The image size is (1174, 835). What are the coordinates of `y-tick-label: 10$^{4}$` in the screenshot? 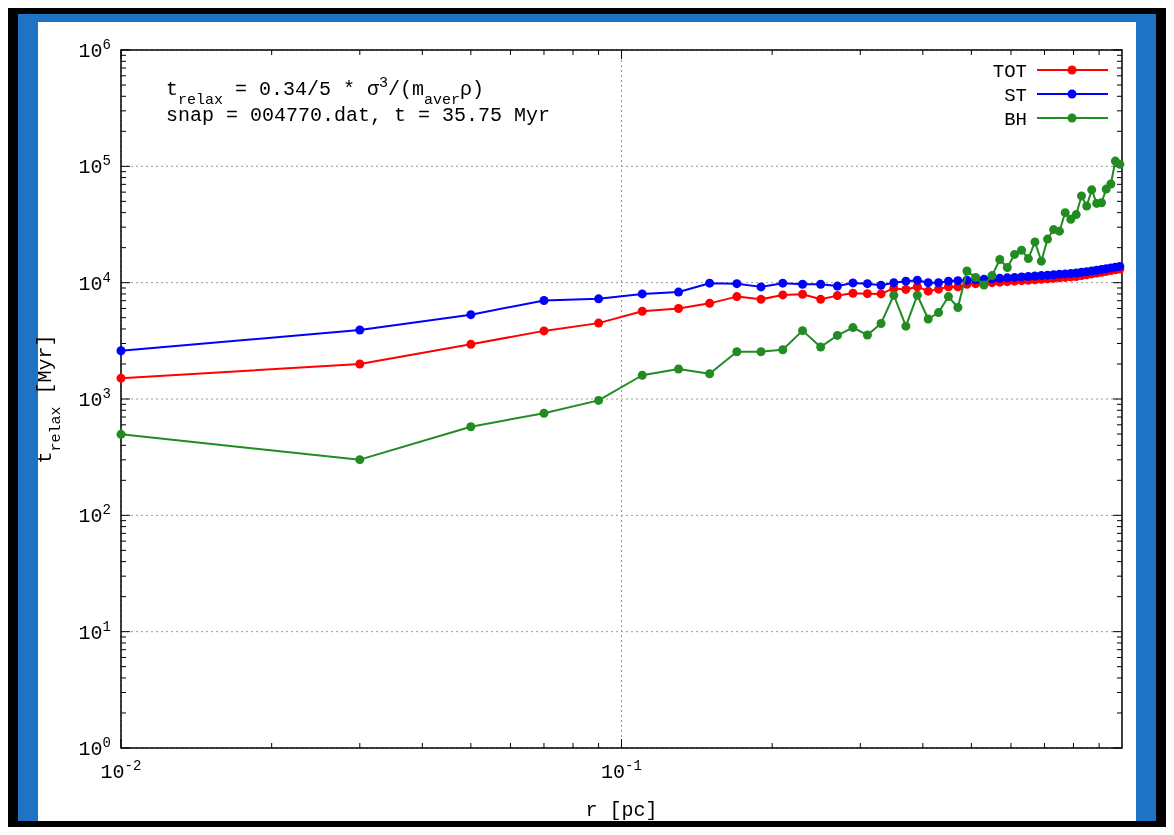 It's located at (94, 282).